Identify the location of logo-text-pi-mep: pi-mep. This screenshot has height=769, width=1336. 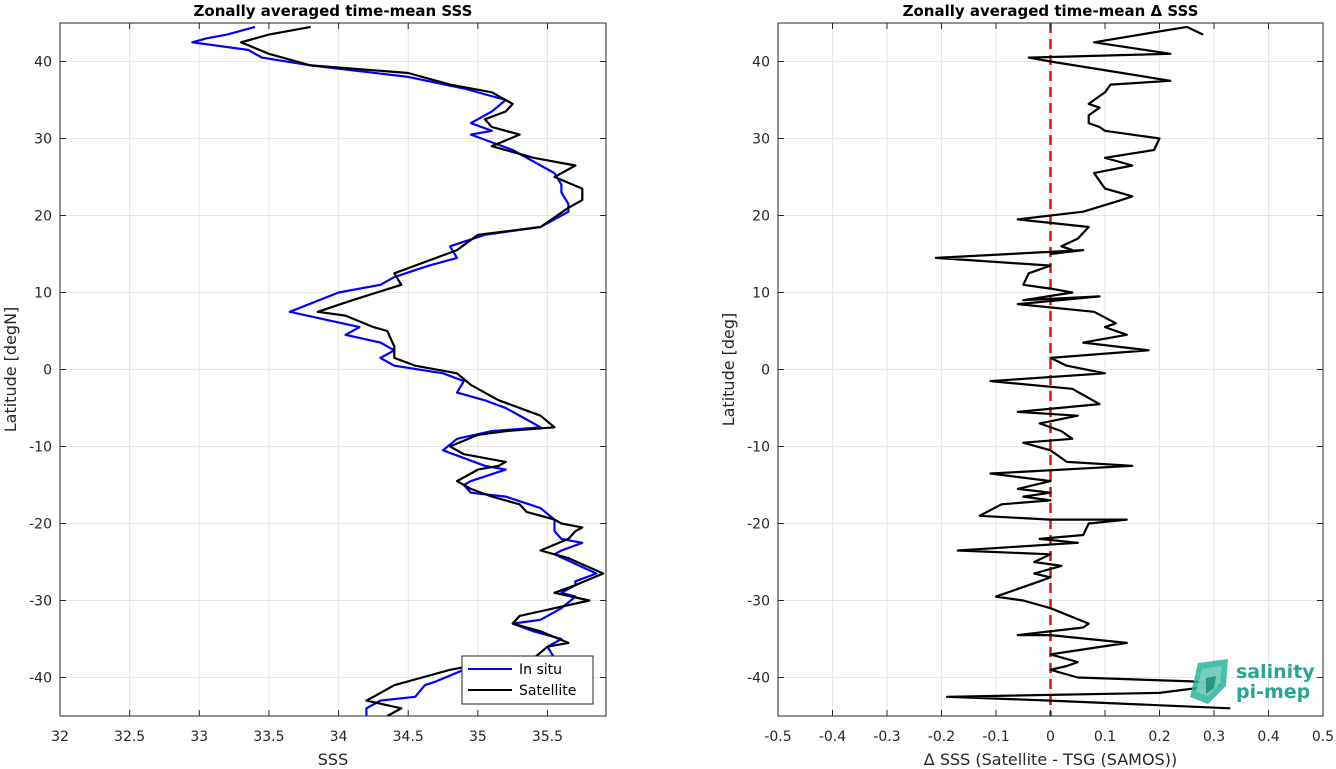
(1273, 692).